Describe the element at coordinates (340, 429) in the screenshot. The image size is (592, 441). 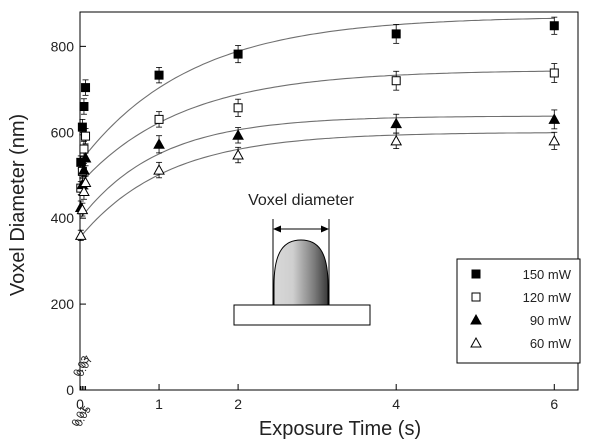
I see `x-axis-label: Exposure Time (s)` at that location.